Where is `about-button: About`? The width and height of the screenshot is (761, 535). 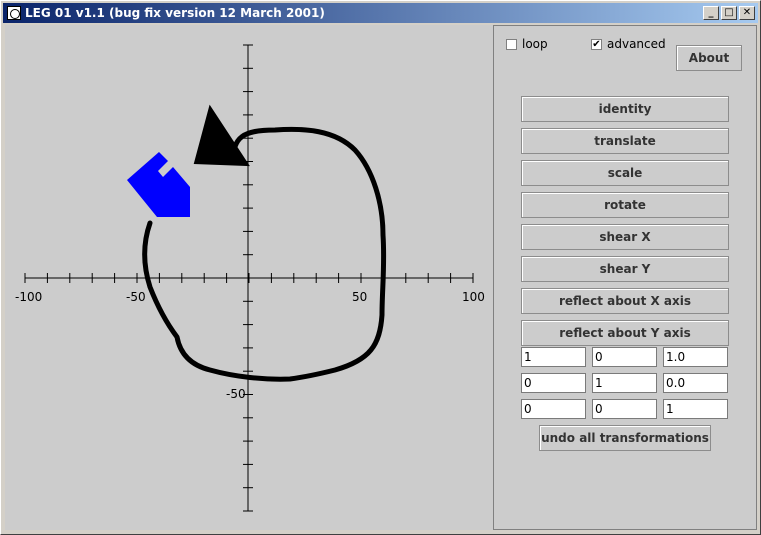
about-button: About is located at coordinates (709, 58).